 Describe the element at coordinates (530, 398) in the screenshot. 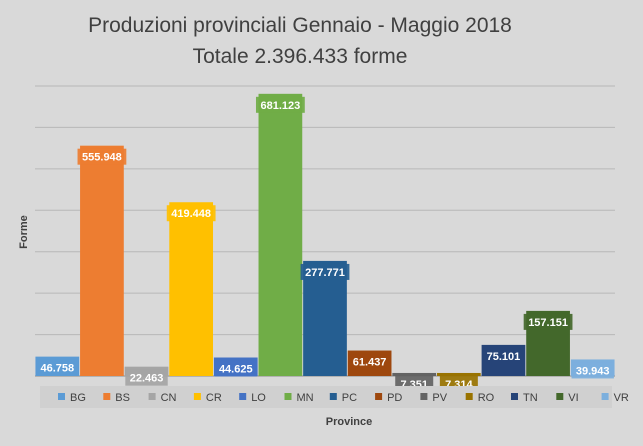

I see `legend-label-tn: TN` at that location.